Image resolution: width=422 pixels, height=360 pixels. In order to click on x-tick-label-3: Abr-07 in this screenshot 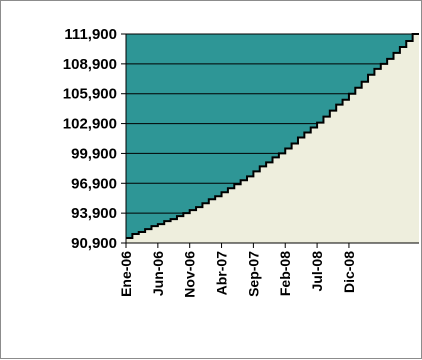, I will do `click(222, 273)`.